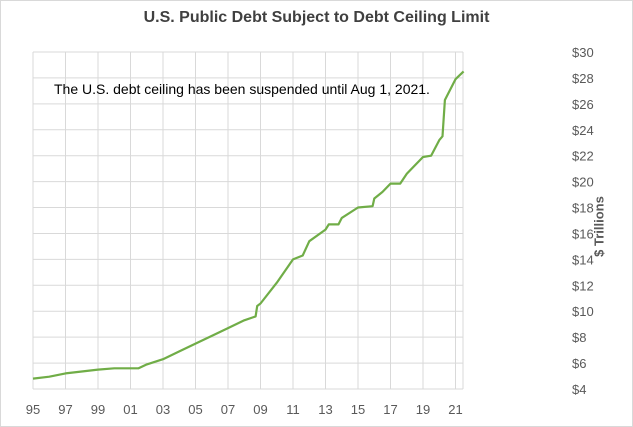 This screenshot has height=427, width=633. I want to click on x-tick-label: 03, so click(163, 409).